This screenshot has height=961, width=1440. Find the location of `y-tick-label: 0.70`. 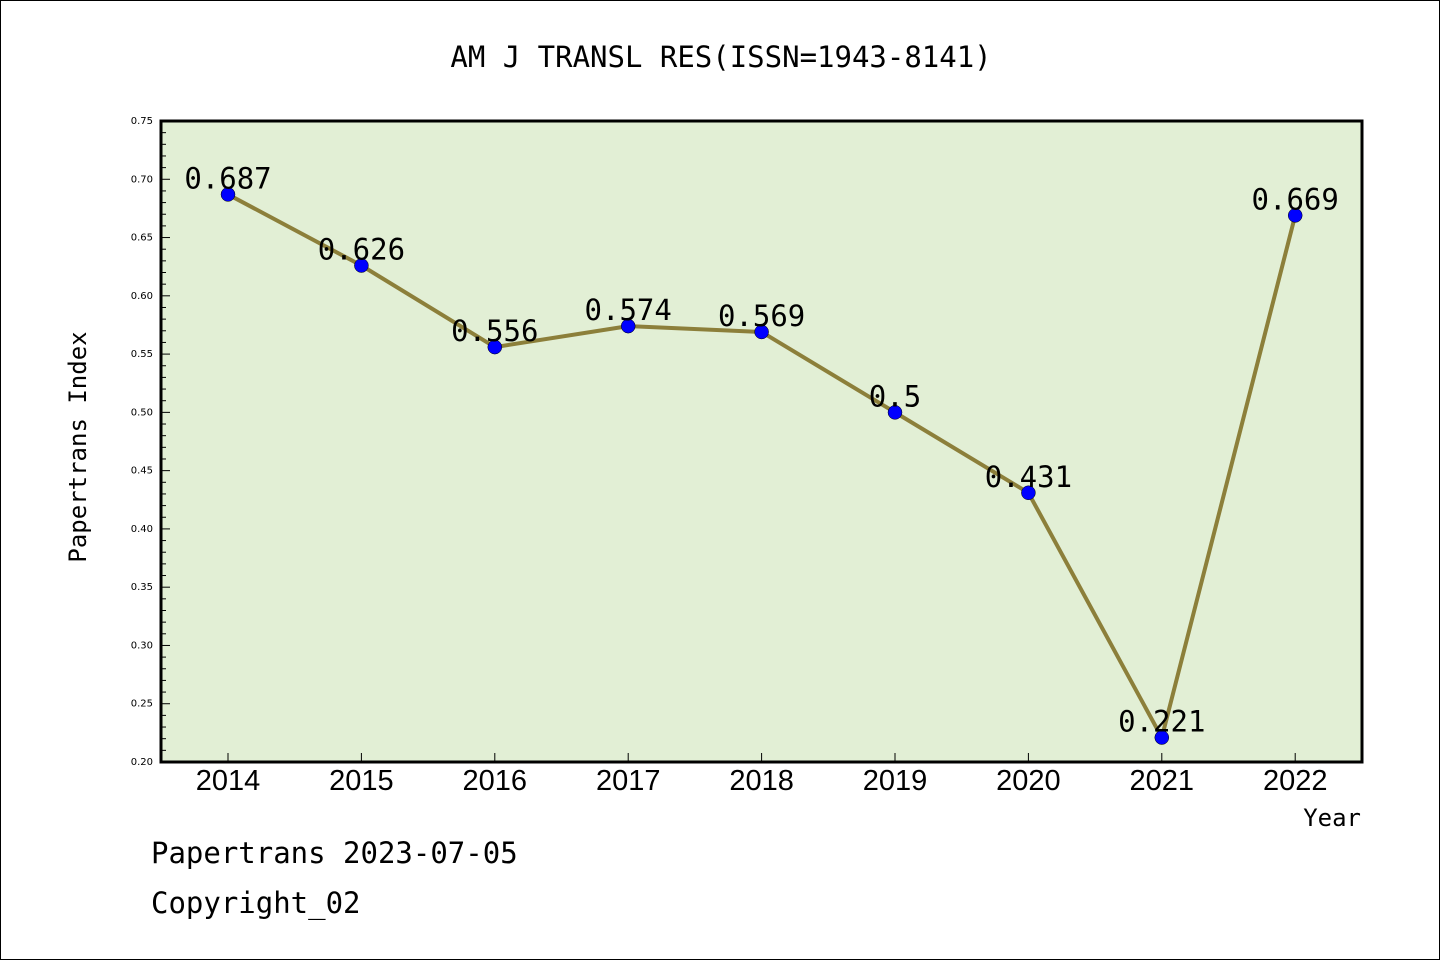

y-tick-label: 0.70 is located at coordinates (142, 179).